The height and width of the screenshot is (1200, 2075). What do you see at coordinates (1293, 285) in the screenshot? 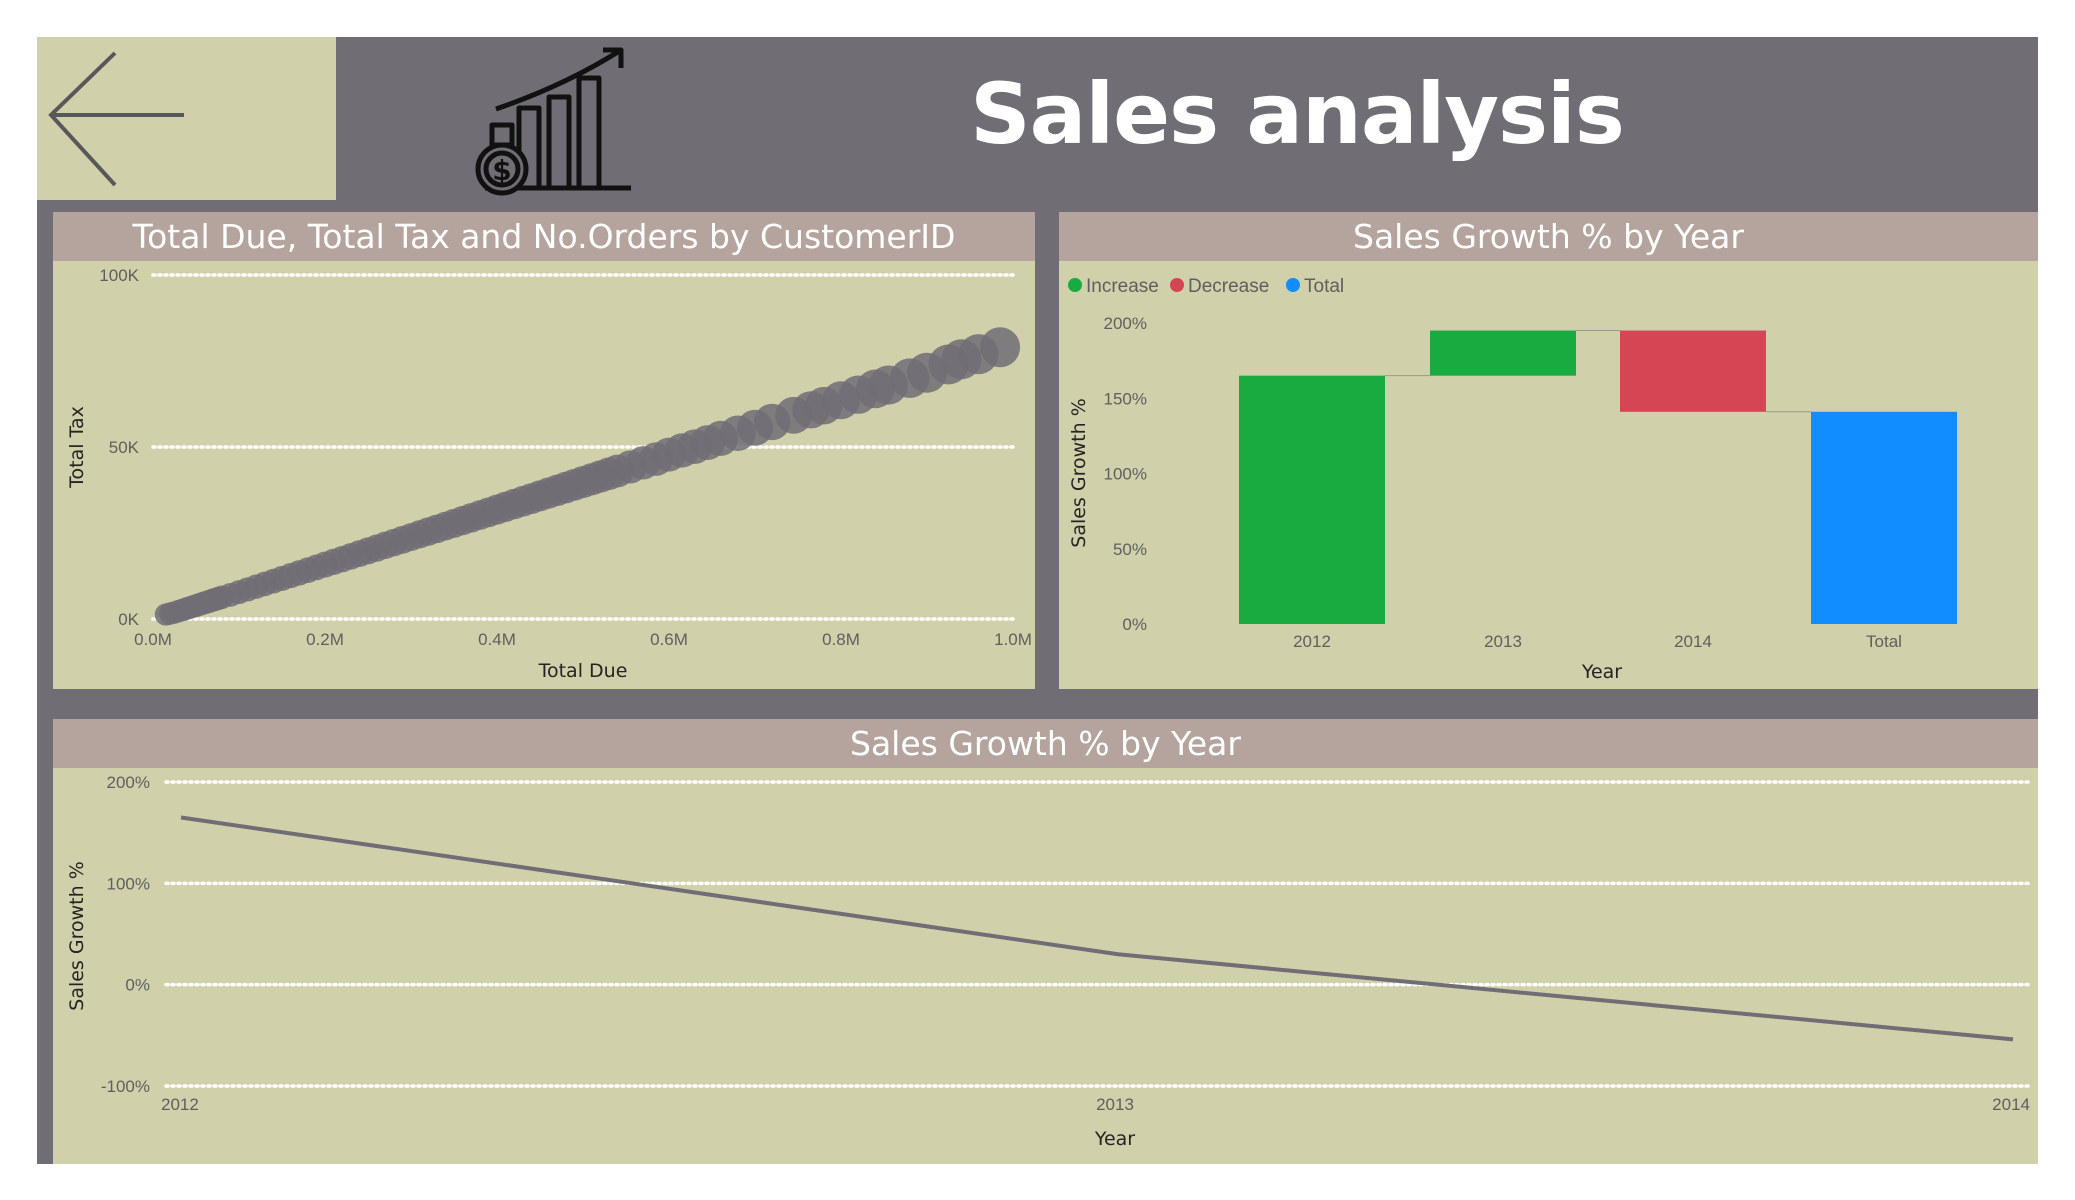
I see `legend-marker-total` at bounding box center [1293, 285].